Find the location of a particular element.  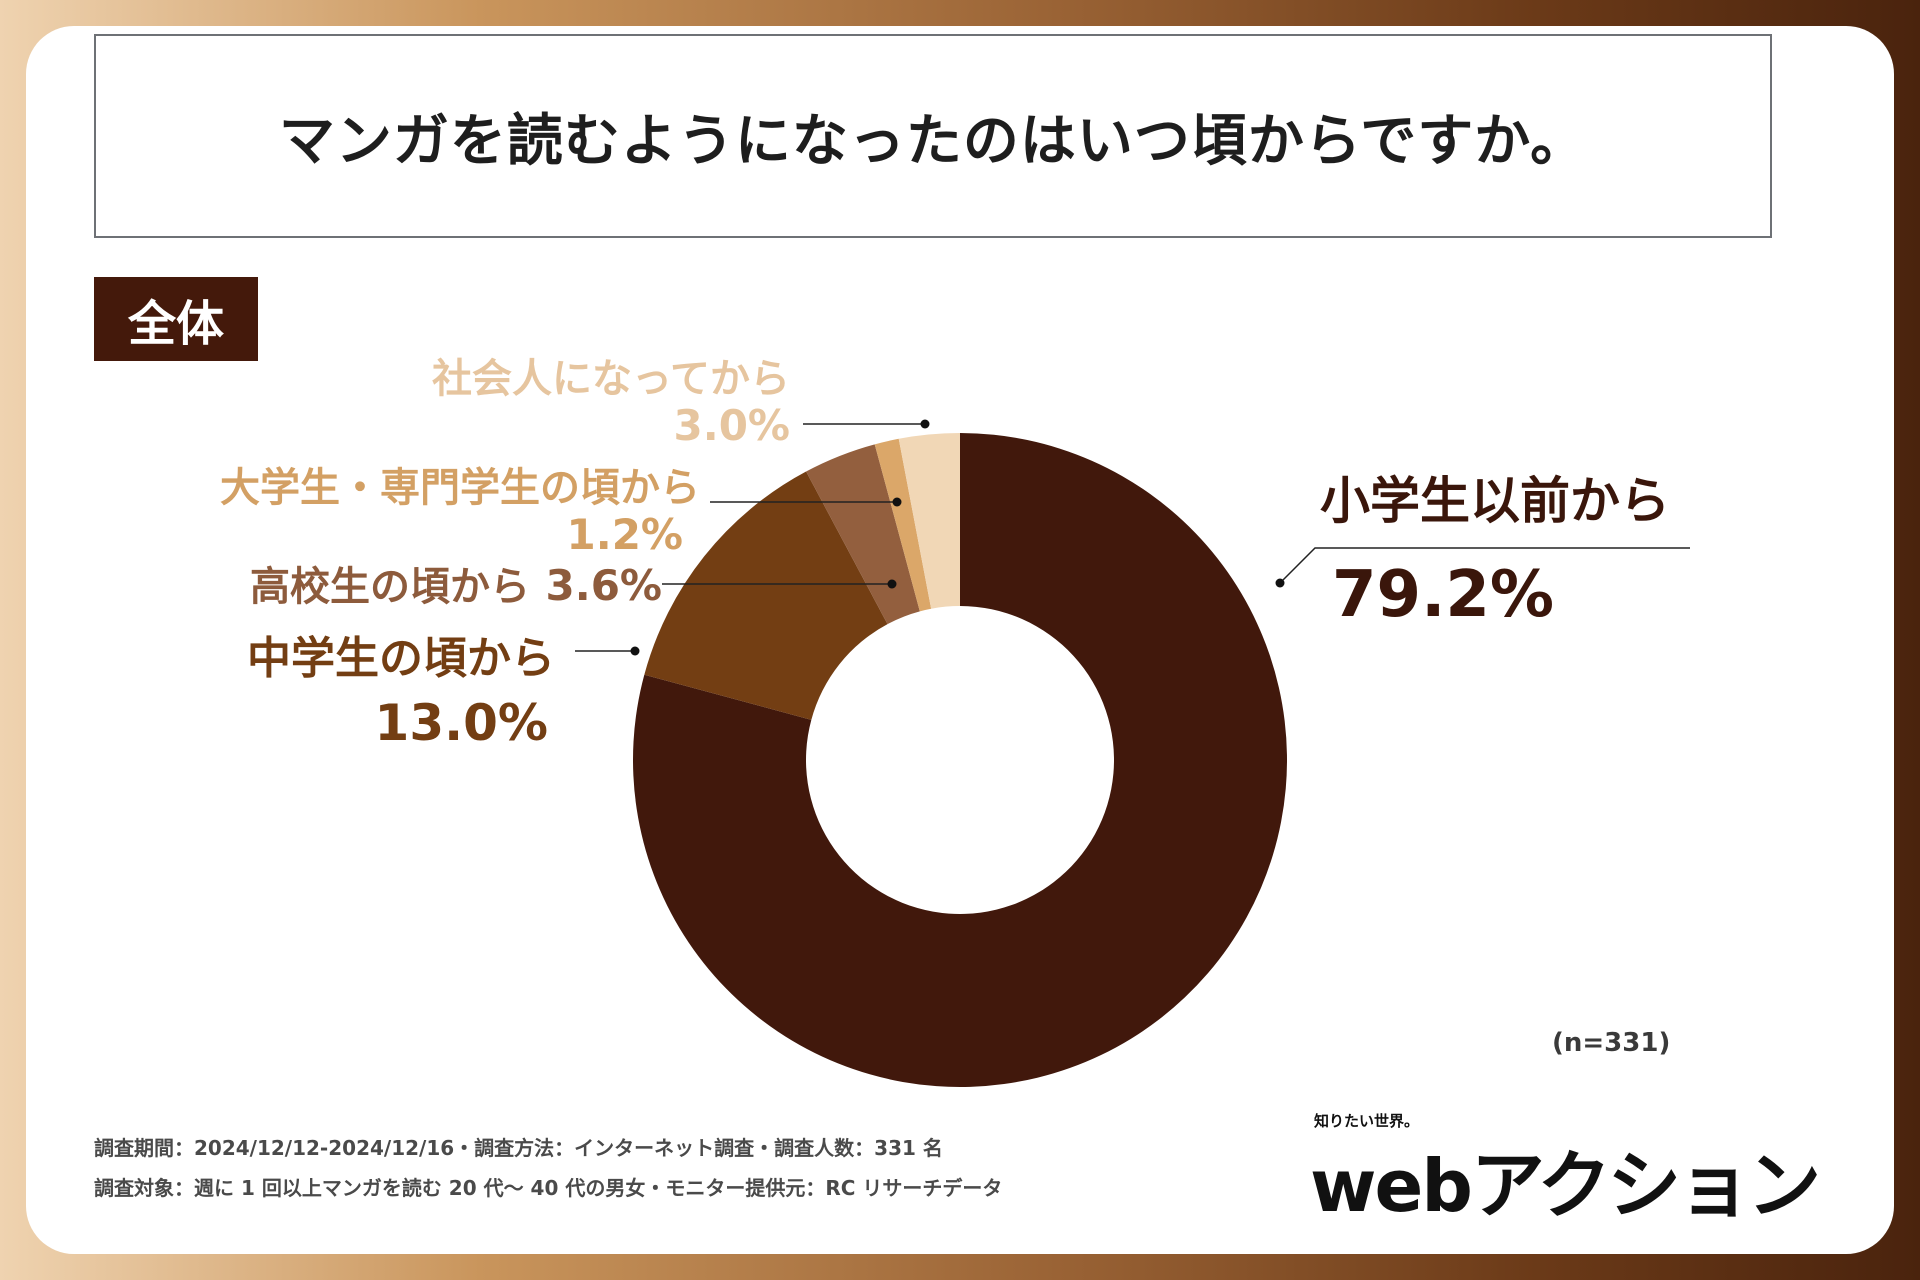

slice-label-2: 高校生の頃から is located at coordinates (390, 587).